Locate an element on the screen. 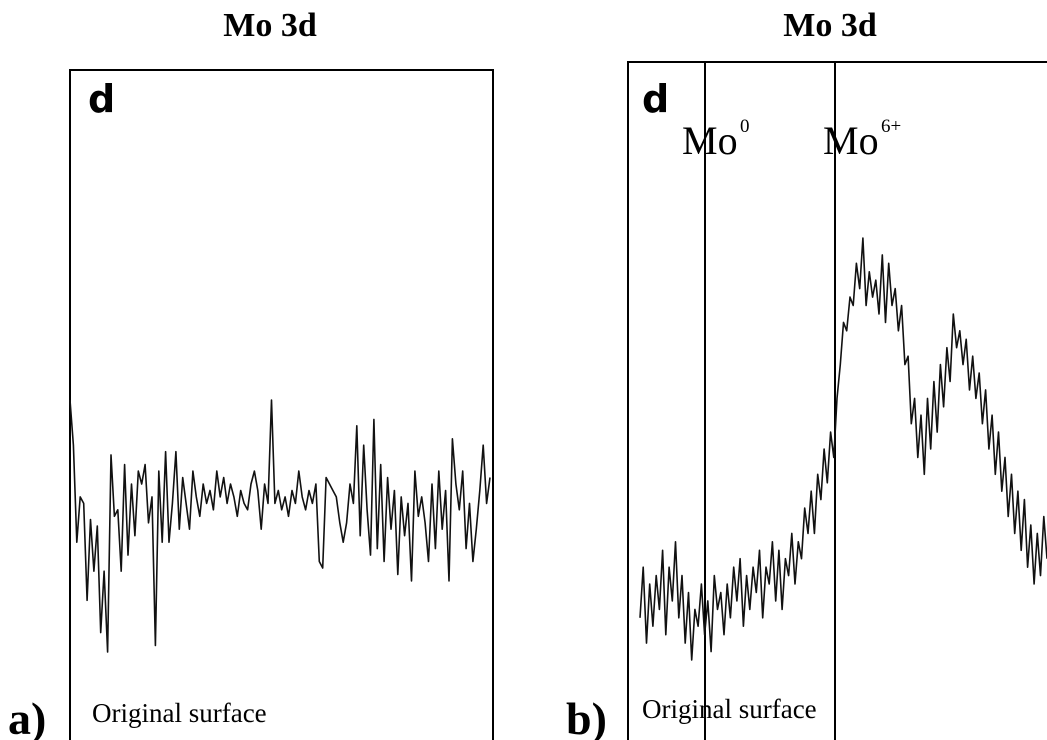 The image size is (1047, 740). panel-a-letter: d is located at coordinates (101, 99).